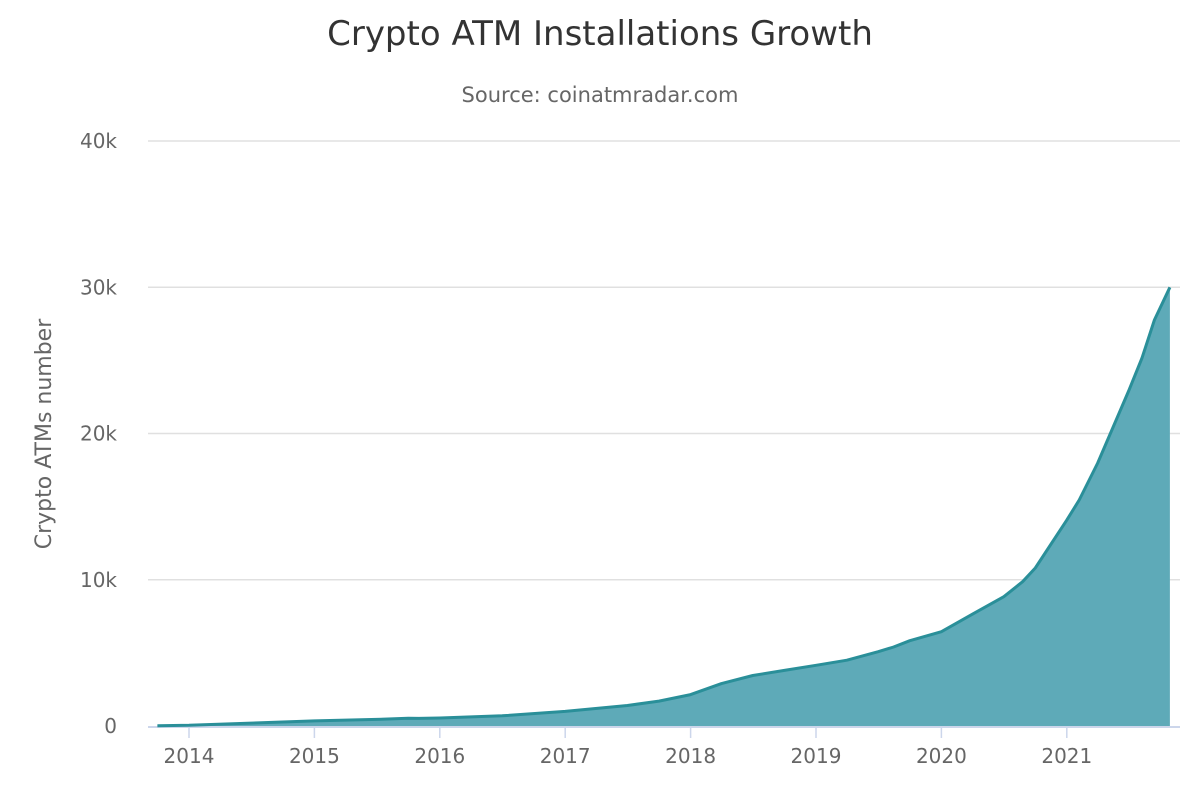 This screenshot has width=1200, height=800. I want to click on x-axis-ticks: 2014 2015 2016 2017 2018 2019 2020 2021, so click(664, 747).